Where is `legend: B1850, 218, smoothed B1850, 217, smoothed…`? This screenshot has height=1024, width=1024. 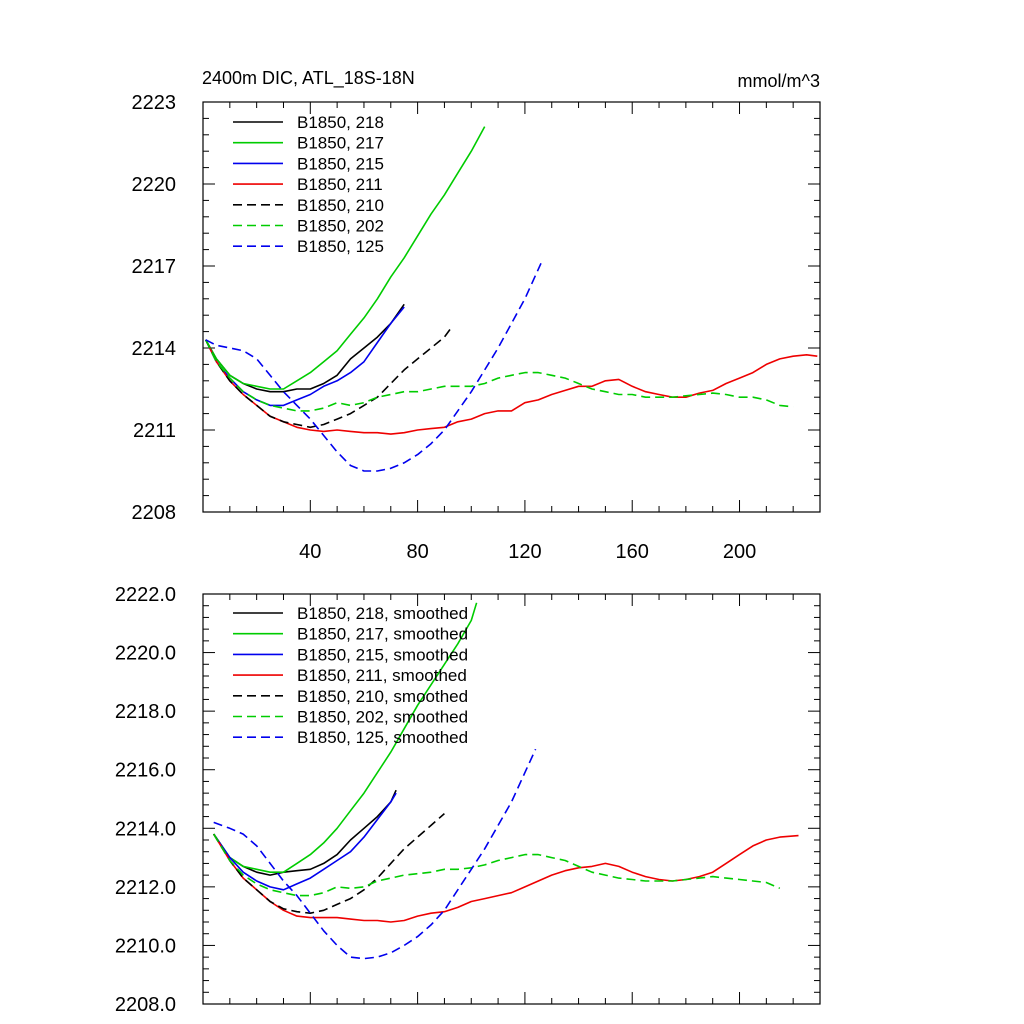
legend: B1850, 218, smoothed B1850, 217, smoothed… is located at coordinates (350, 675).